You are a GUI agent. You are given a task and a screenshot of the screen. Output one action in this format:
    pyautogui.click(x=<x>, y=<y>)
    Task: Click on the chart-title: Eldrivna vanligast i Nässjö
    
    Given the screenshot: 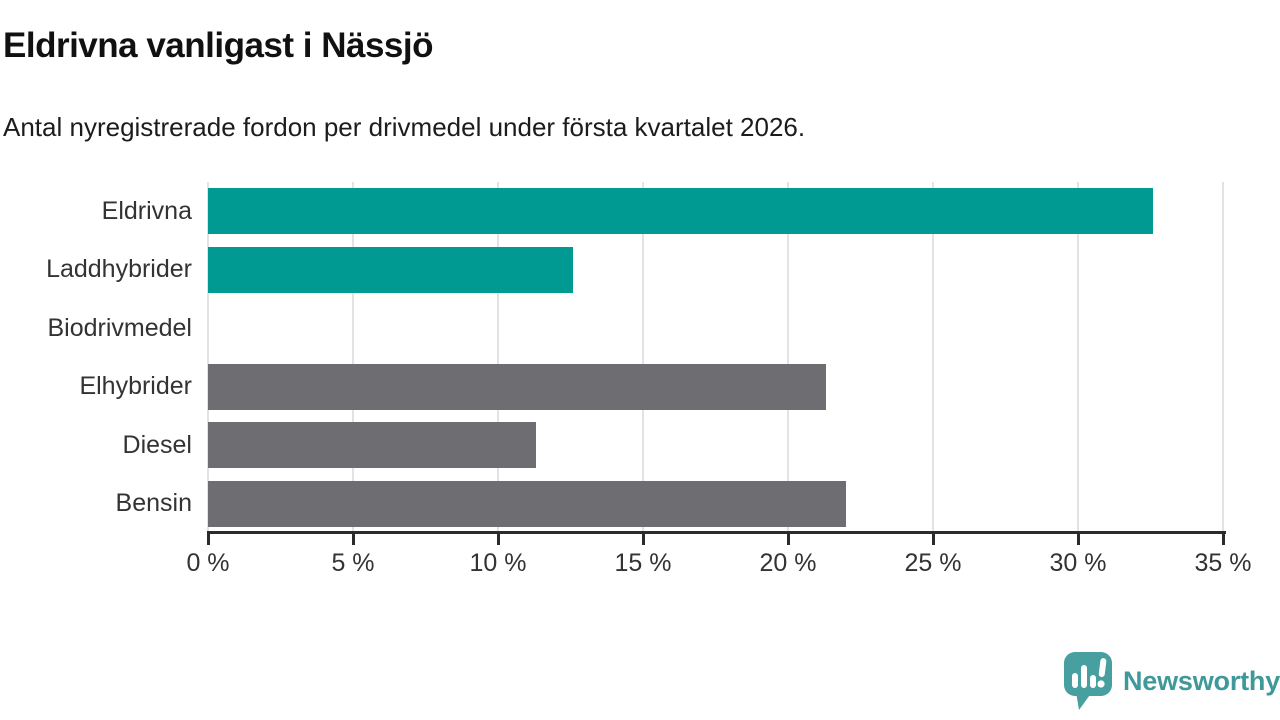 What is the action you would take?
    pyautogui.click(x=218, y=45)
    